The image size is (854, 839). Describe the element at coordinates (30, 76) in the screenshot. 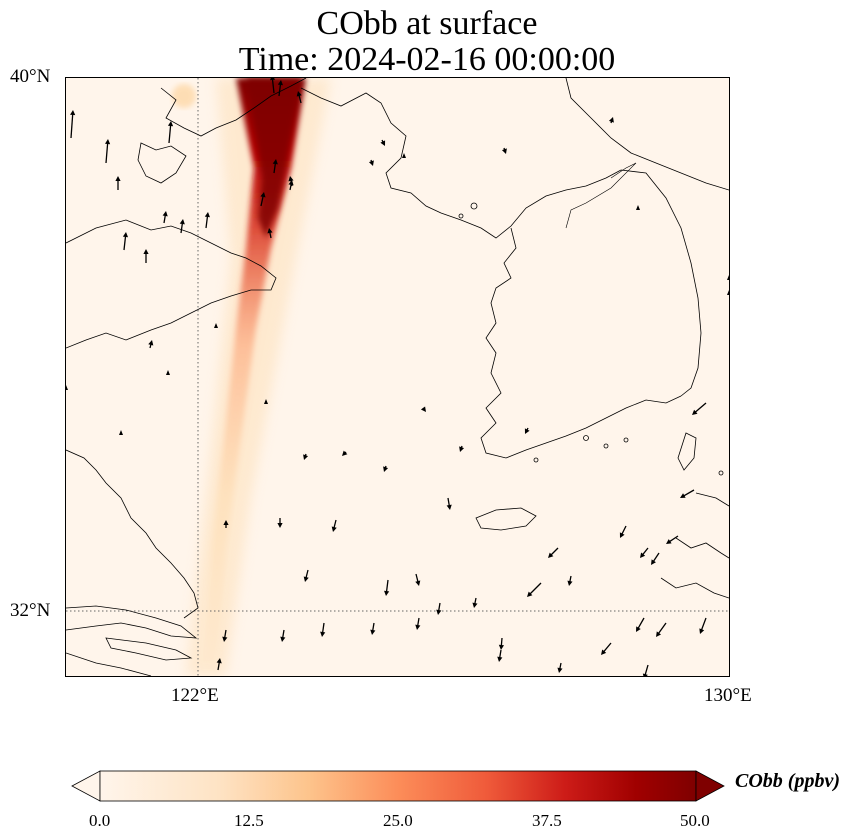

I see `lat-tick-label: 40°N` at that location.